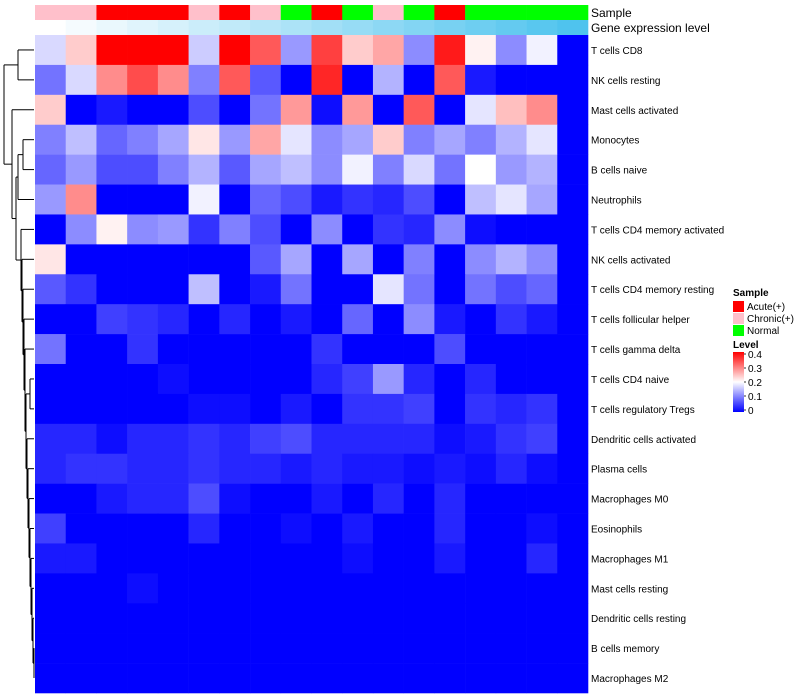 The width and height of the screenshot is (800, 700). Describe the element at coordinates (746, 345) in the screenshot. I see `legend-level-title: Level` at that location.